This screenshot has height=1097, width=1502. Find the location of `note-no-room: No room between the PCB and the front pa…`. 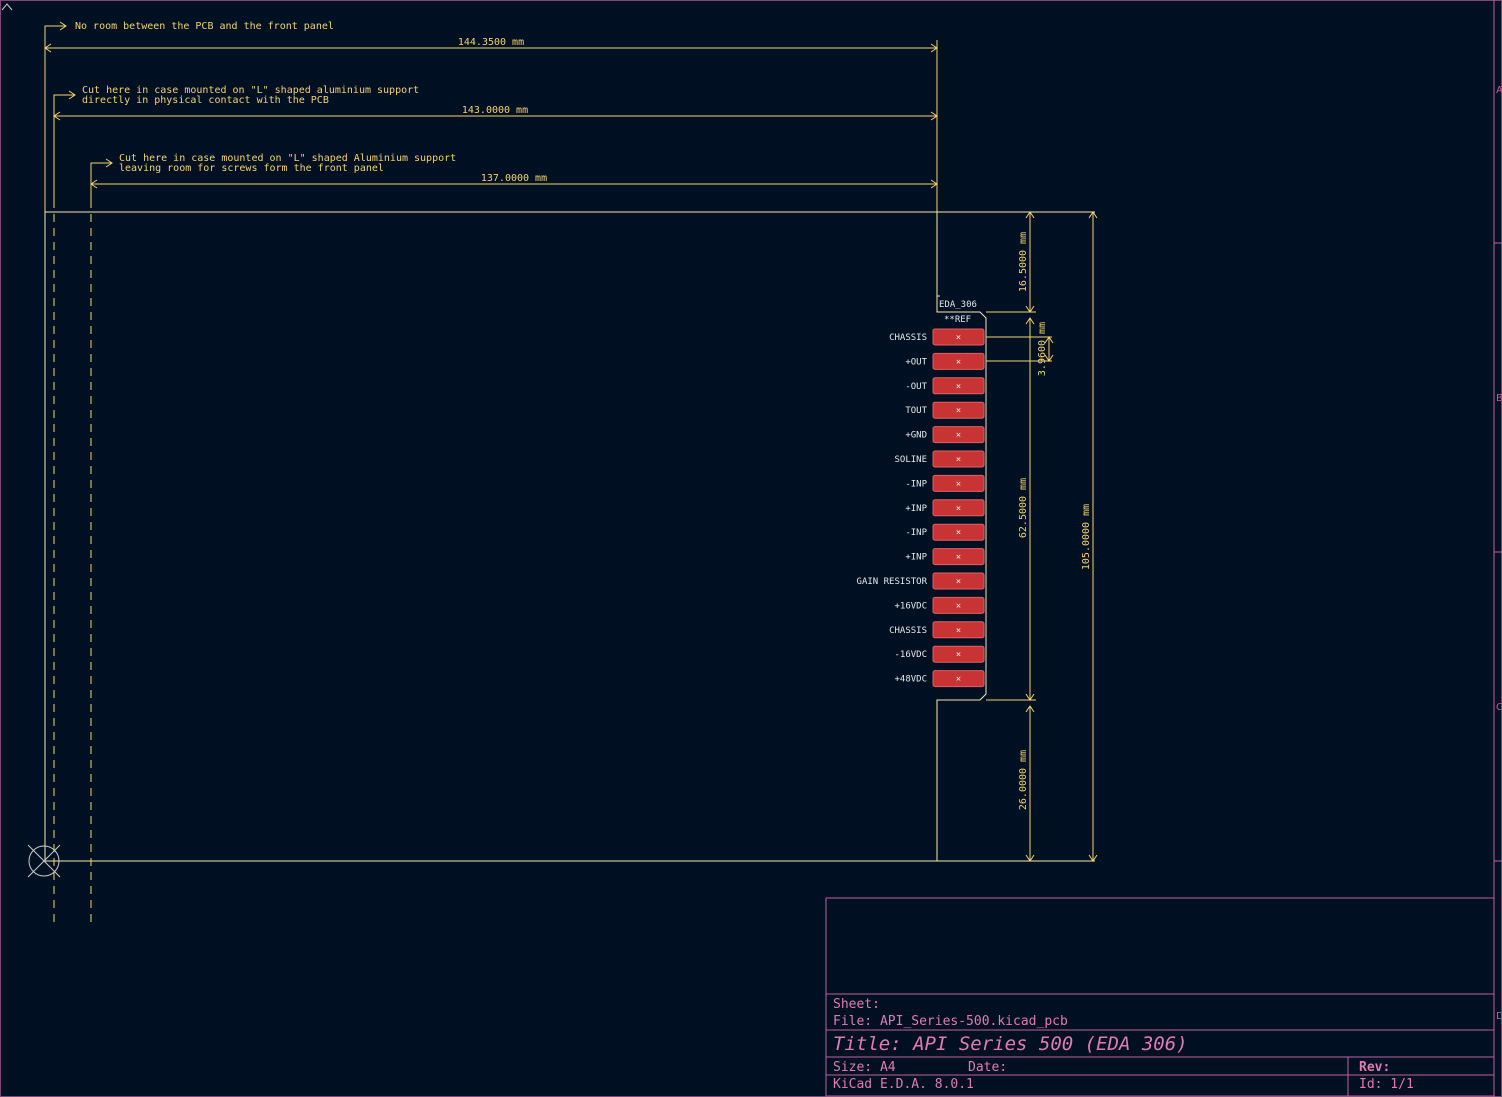

note-no-room: No room between the PCB and the front pa… is located at coordinates (204, 26).